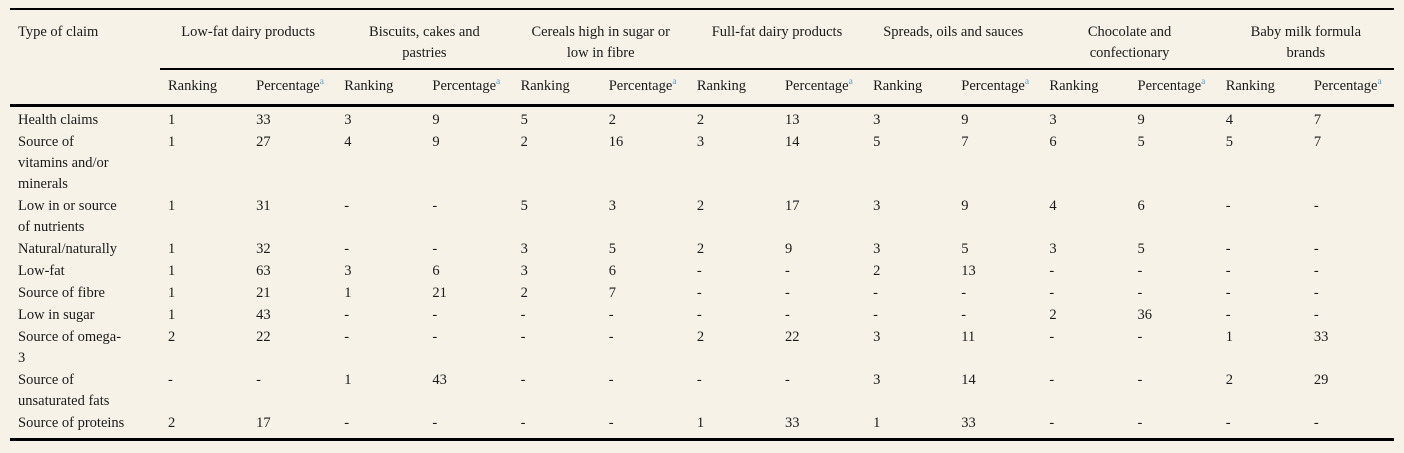 This screenshot has height=453, width=1404. What do you see at coordinates (248, 39) in the screenshot?
I see `product-category-header: Low-fat dairy products` at bounding box center [248, 39].